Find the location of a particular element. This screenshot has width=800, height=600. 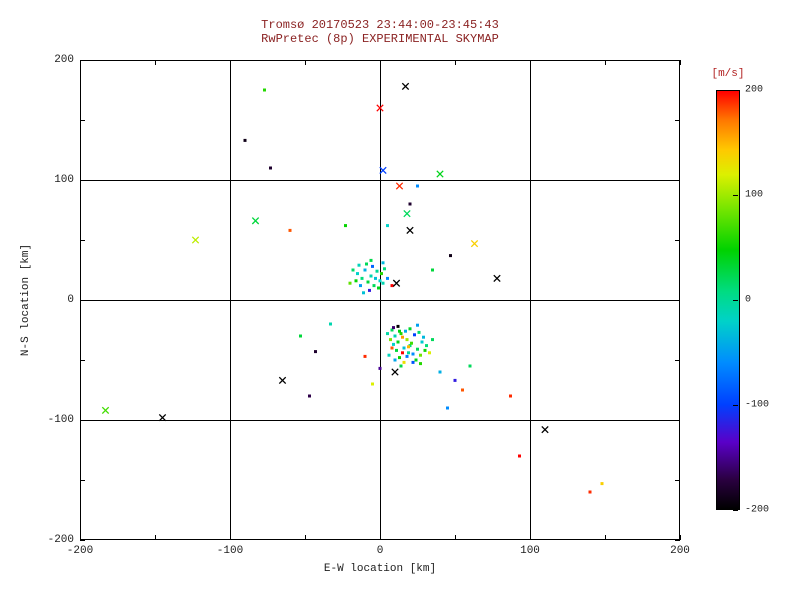

x-tick-label: -100 is located at coordinates (230, 551).